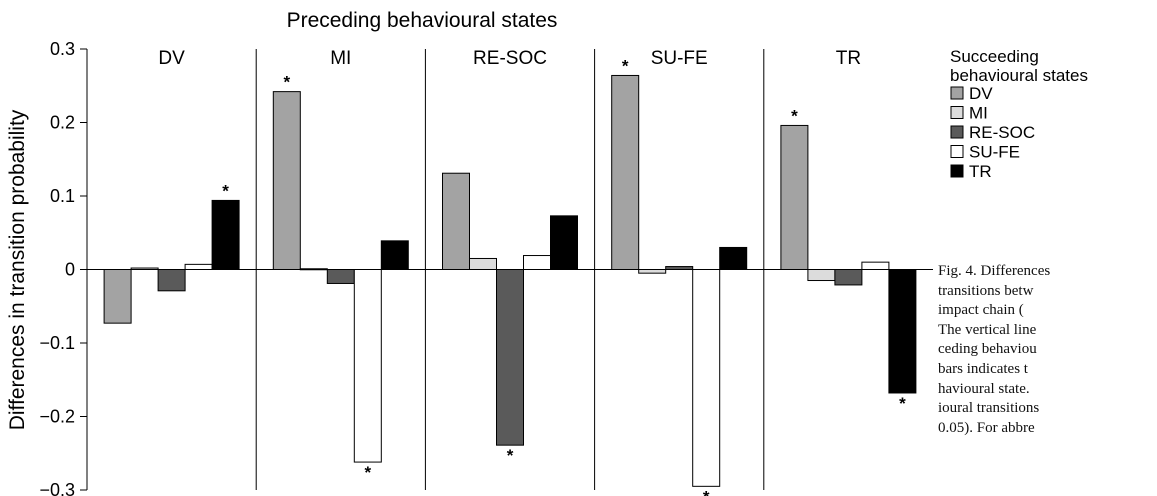  Describe the element at coordinates (986, 290) in the screenshot. I see `caption-line: transitions betw` at that location.